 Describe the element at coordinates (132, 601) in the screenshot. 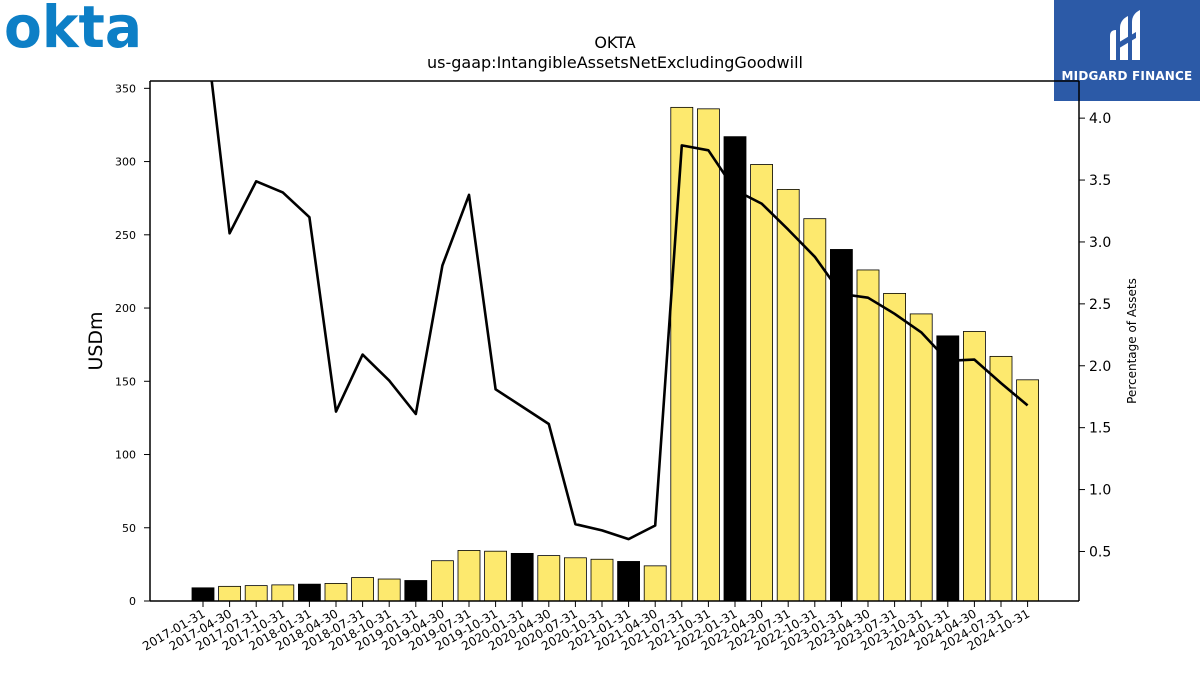

I see `y-tick-label: 0` at that location.